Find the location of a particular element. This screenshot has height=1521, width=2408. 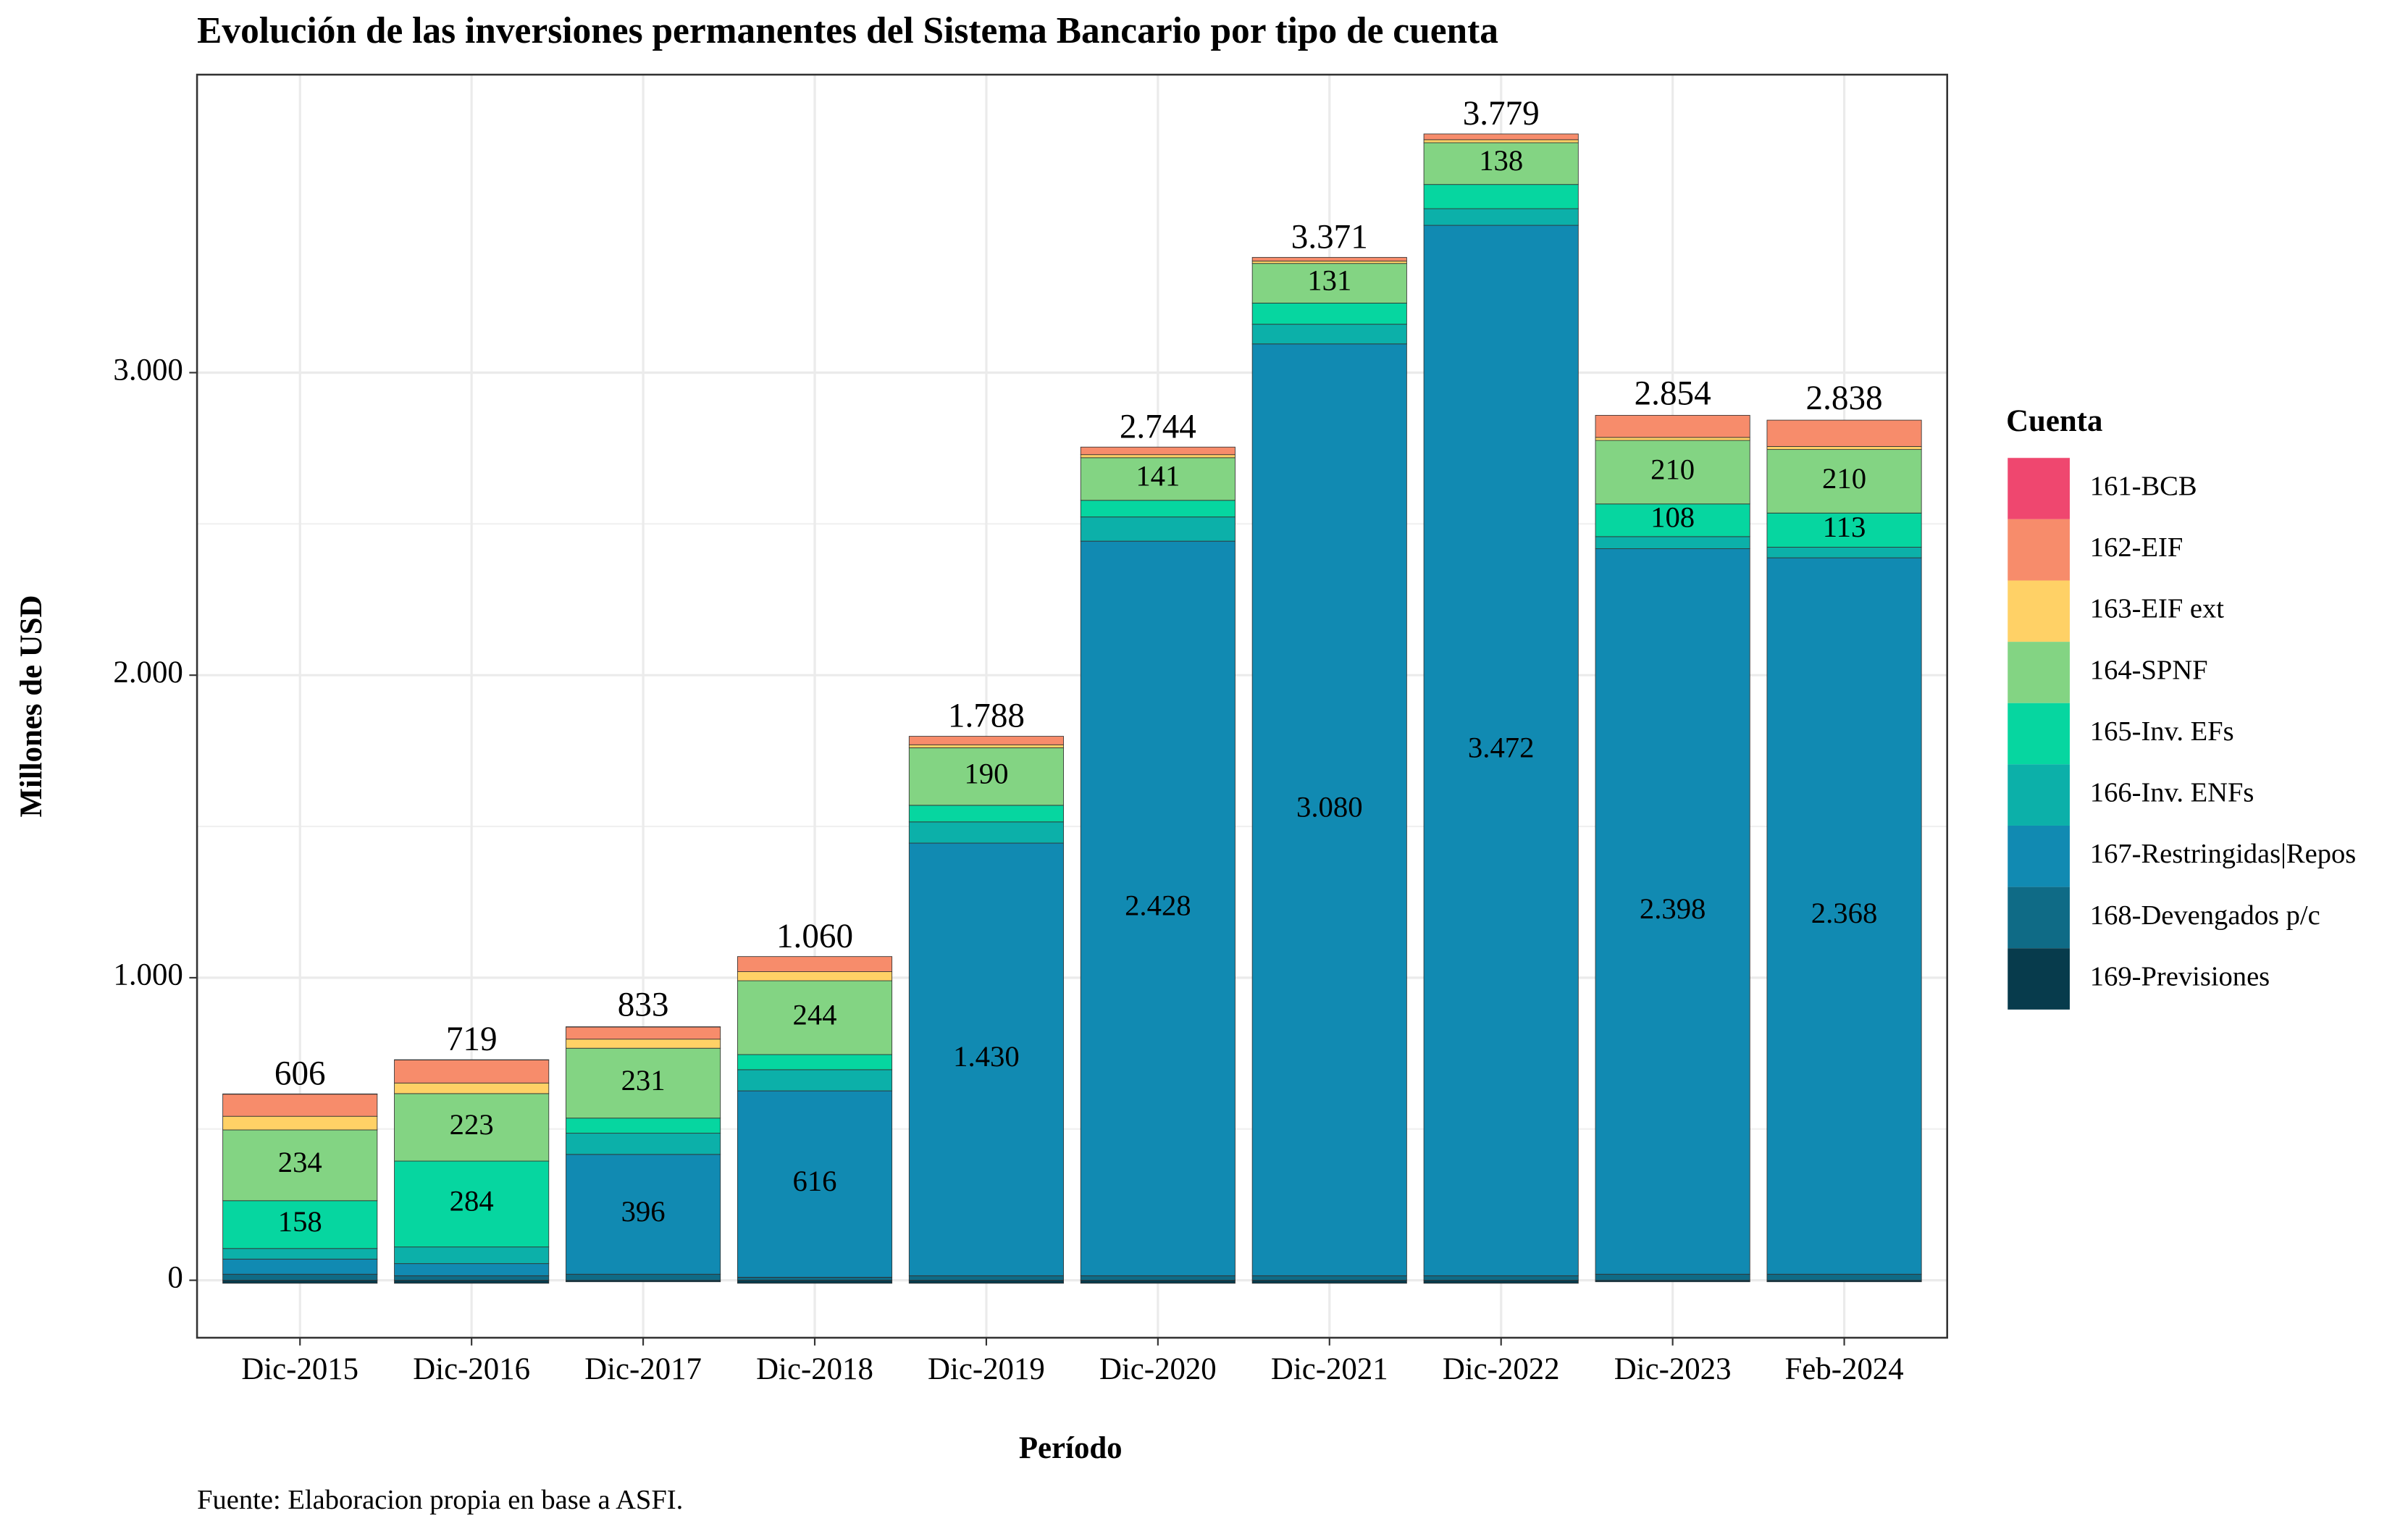

value-label: 3.080 is located at coordinates (1330, 806).